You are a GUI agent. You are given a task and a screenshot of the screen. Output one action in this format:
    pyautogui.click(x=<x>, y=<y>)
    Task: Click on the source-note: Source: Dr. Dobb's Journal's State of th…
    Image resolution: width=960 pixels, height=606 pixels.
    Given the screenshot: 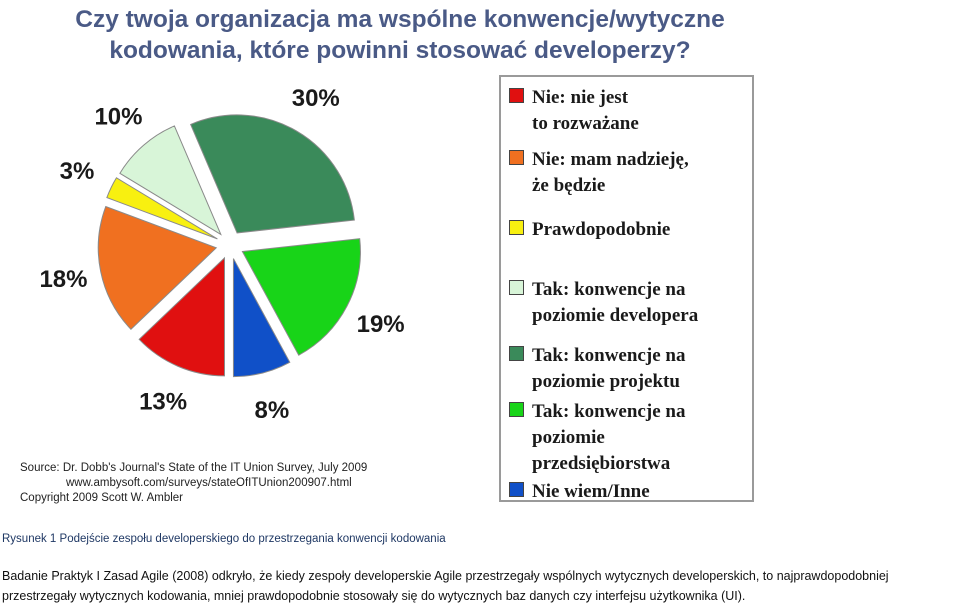 What is the action you would take?
    pyautogui.click(x=193, y=483)
    